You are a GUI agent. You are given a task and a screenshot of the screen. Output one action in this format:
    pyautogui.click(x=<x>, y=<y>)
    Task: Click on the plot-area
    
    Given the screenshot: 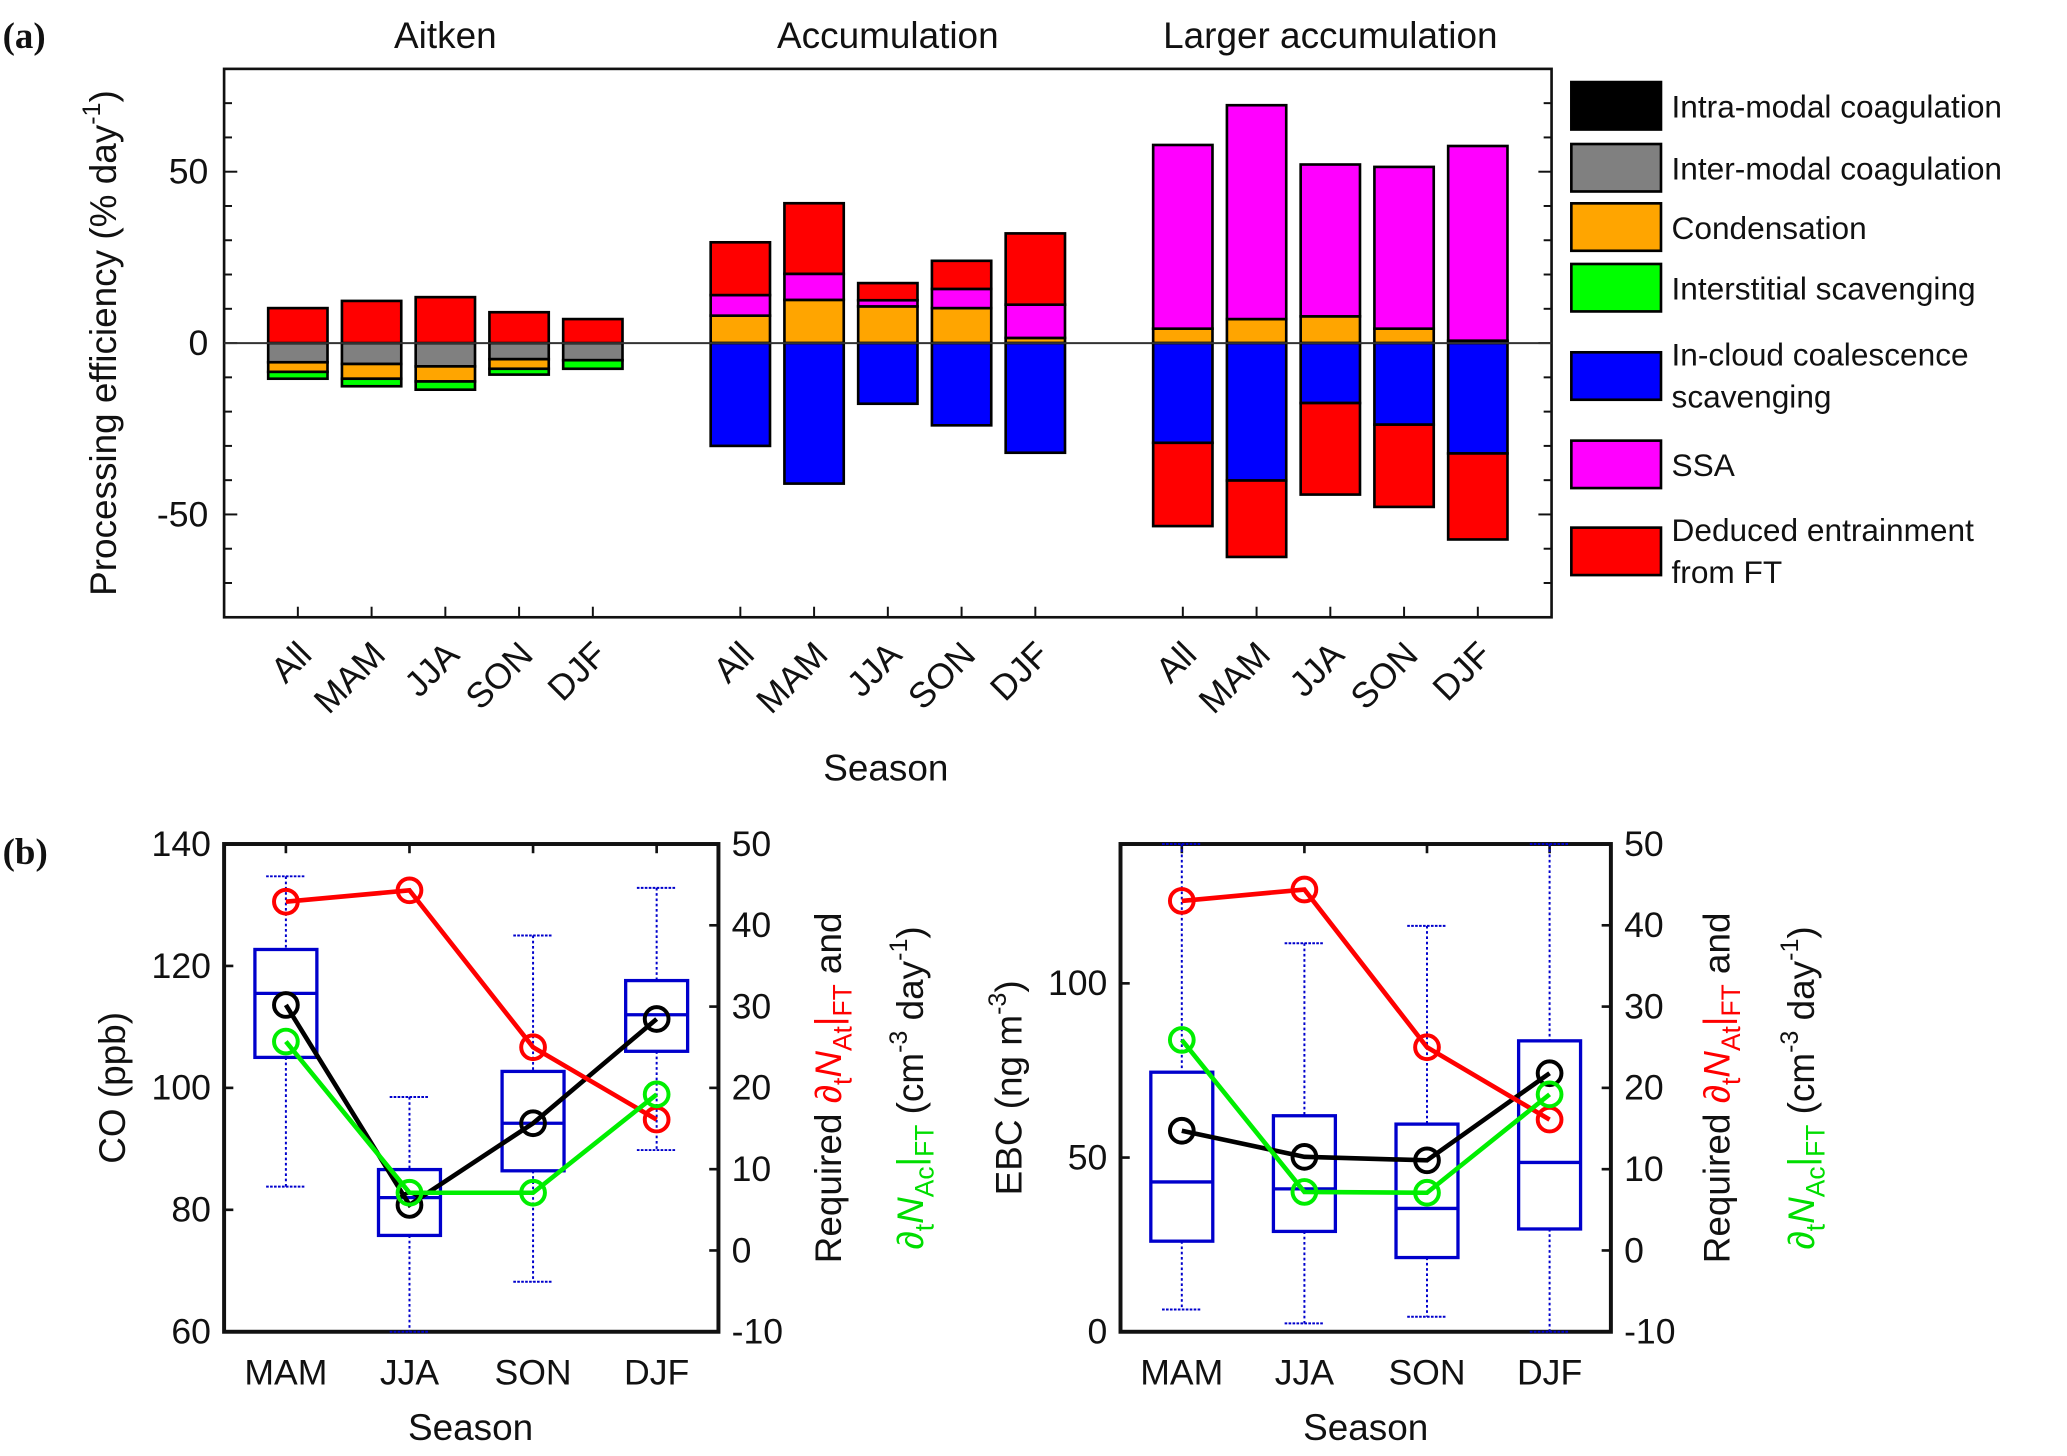 What is the action you would take?
    pyautogui.click(x=471, y=1088)
    